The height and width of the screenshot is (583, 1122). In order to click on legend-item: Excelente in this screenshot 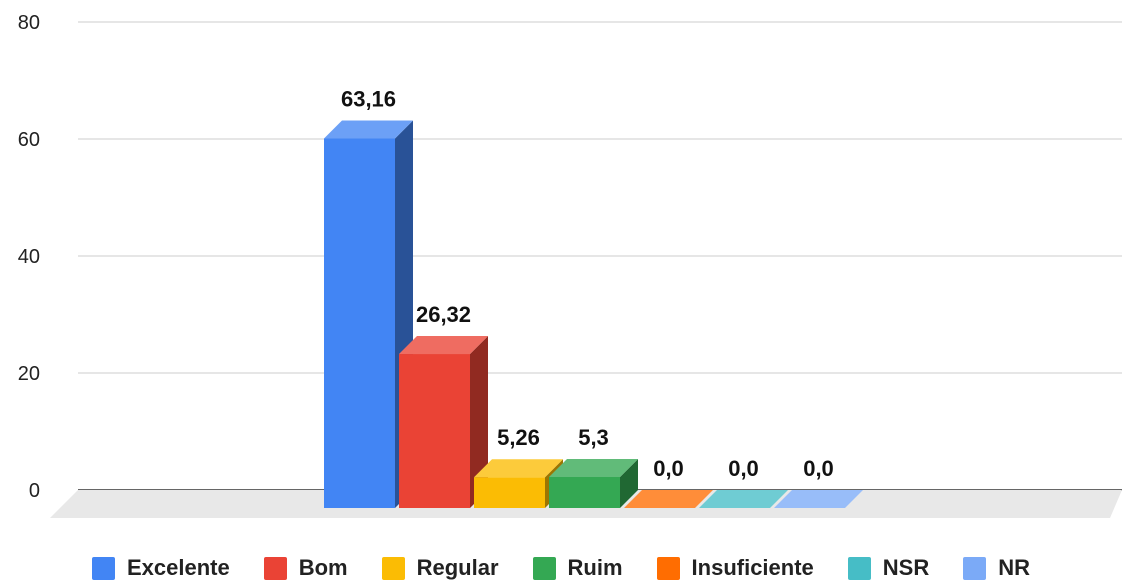, I will do `click(160, 568)`.